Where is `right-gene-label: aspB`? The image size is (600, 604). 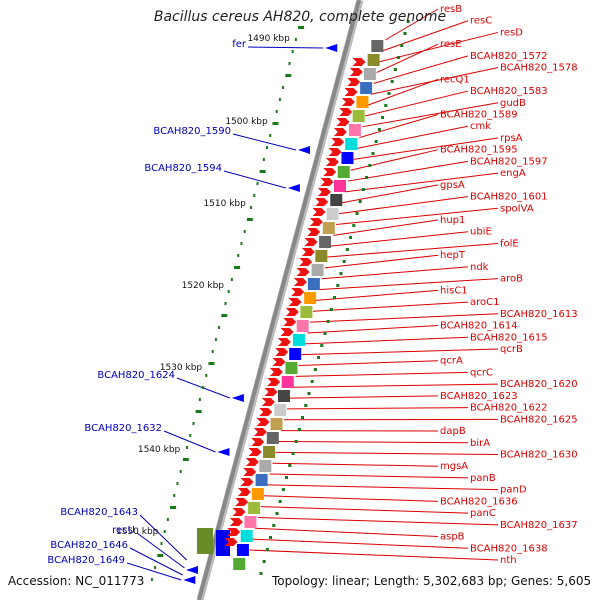
right-gene-label: aspB is located at coordinates (452, 537).